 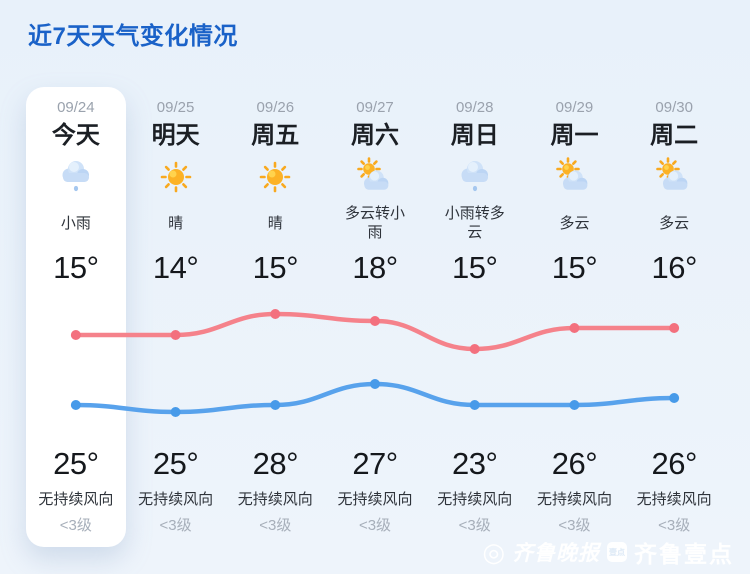 What do you see at coordinates (76, 107) in the screenshot?
I see `date-label: 09/24` at bounding box center [76, 107].